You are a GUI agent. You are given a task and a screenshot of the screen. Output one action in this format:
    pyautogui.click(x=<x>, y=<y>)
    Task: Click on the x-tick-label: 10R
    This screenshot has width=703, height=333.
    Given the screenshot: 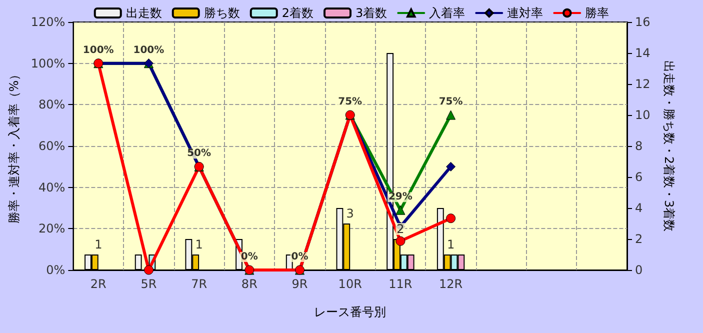 What is the action you would take?
    pyautogui.click(x=350, y=284)
    